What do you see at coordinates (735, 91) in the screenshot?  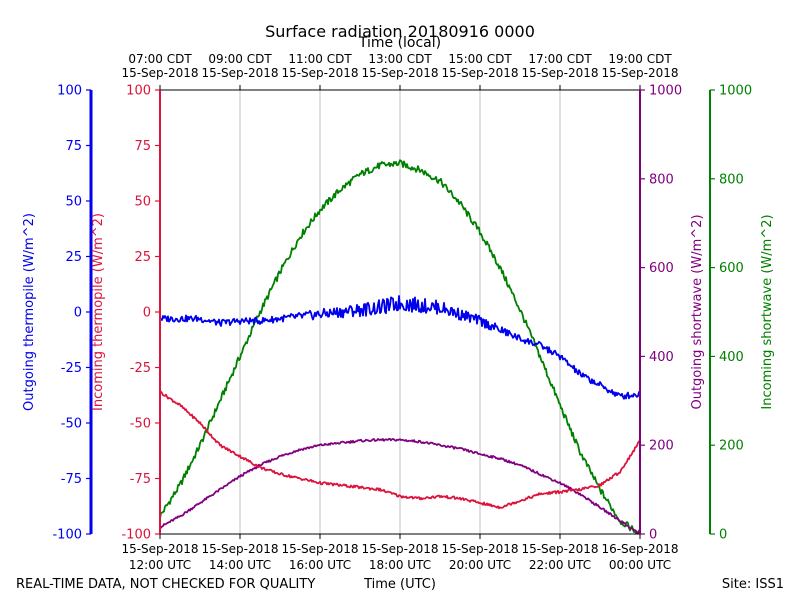 I see `incoming_shortwave-tick-label: 1000` at bounding box center [735, 91].